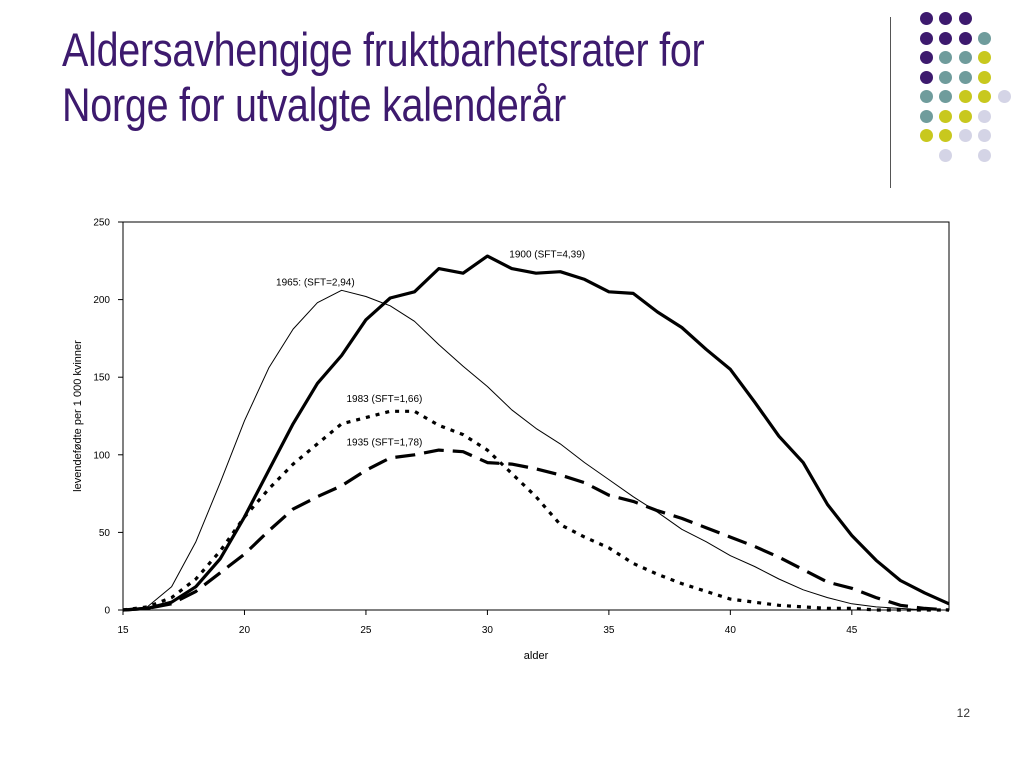 This screenshot has height=768, width=1024. Describe the element at coordinates (488, 630) in the screenshot. I see `x-tick-label: 30` at that location.